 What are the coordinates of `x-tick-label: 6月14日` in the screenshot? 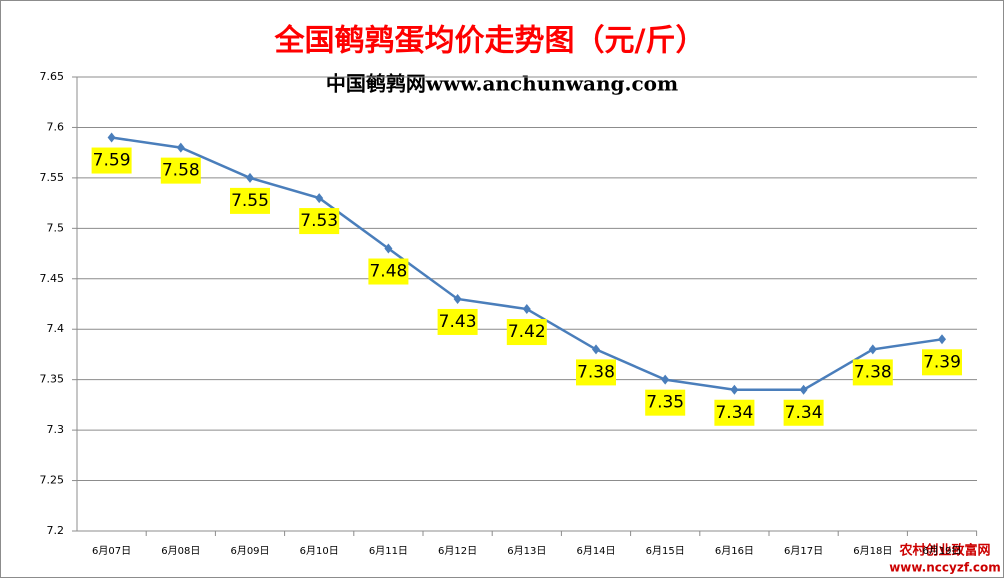 It's located at (595, 551).